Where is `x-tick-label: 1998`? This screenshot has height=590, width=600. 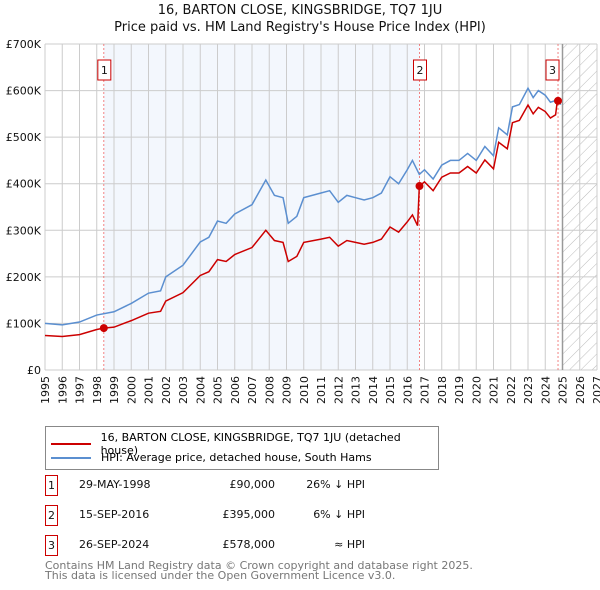
x-tick-label: 1998 is located at coordinates (97, 390).